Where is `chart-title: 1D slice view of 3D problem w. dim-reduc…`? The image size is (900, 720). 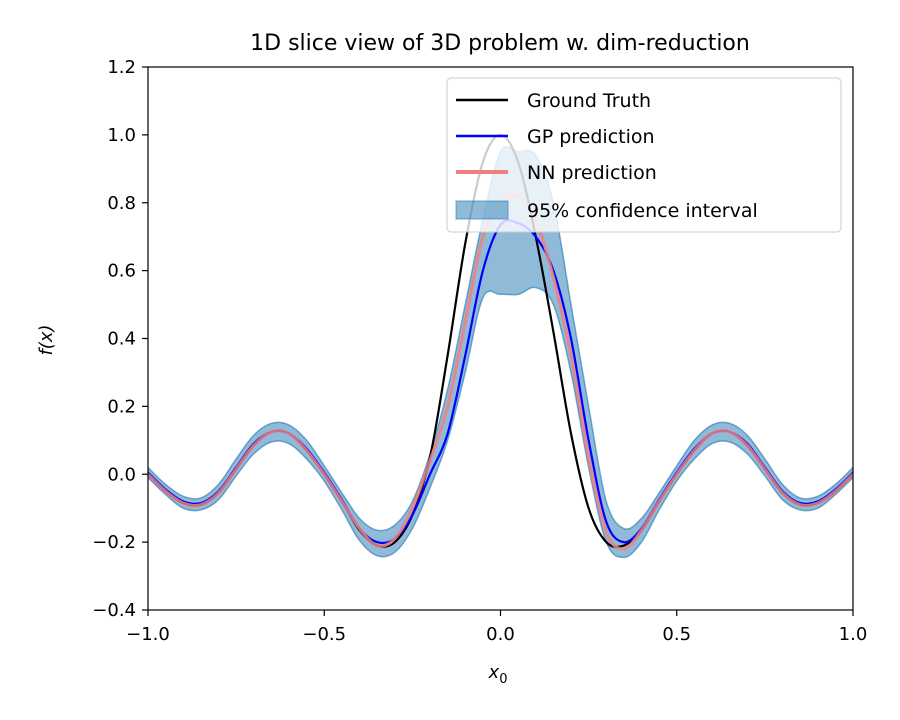 chart-title: 1D slice view of 3D problem w. dim-reduc… is located at coordinates (500, 43).